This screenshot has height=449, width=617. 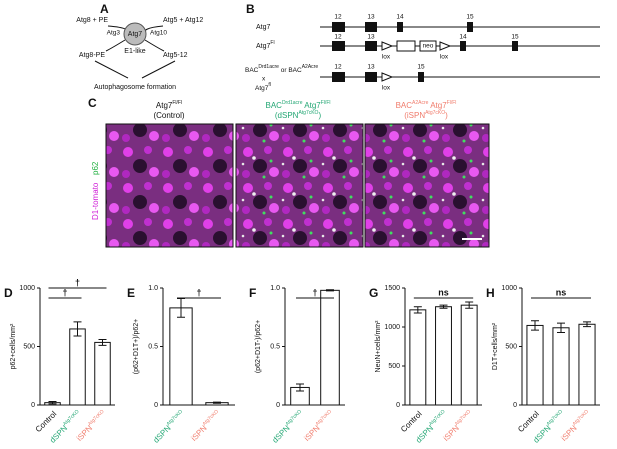 I want to click on column-header: BACDrd1acre Atg7Fl/Fl, so click(x=297, y=105).